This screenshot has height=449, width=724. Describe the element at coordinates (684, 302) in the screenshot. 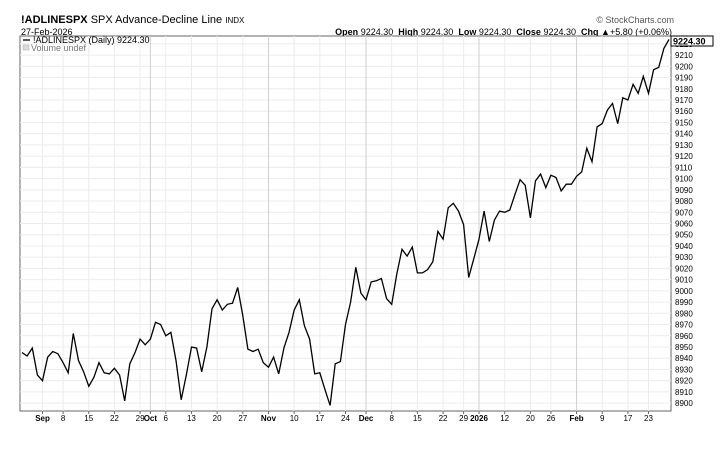

I see `y-tick-label: 8990` at that location.